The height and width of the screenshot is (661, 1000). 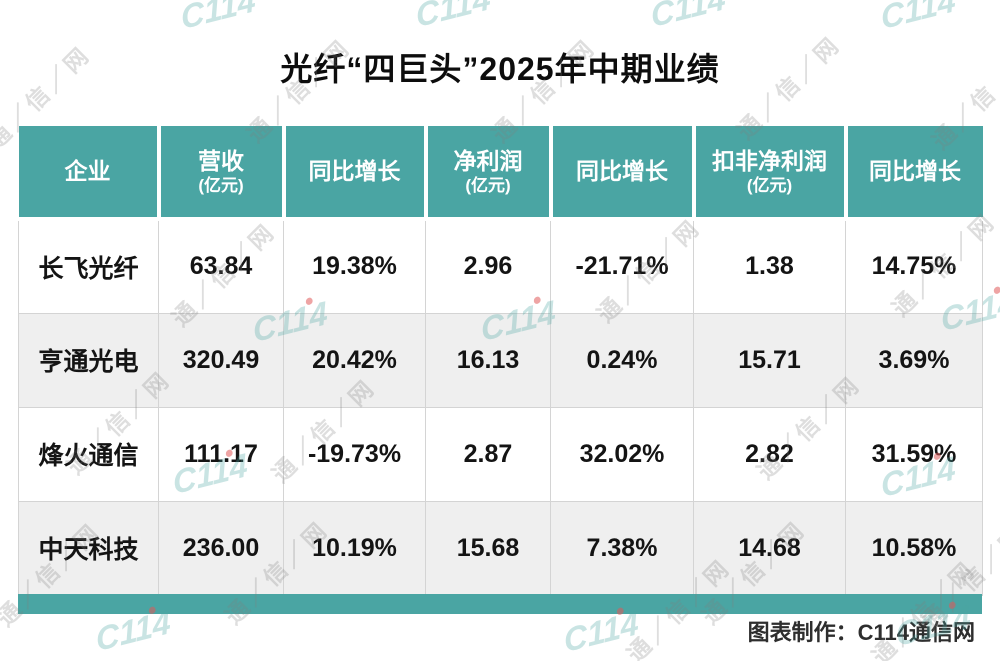 I want to click on cell-company: 长飞光纤, so click(x=88, y=266).